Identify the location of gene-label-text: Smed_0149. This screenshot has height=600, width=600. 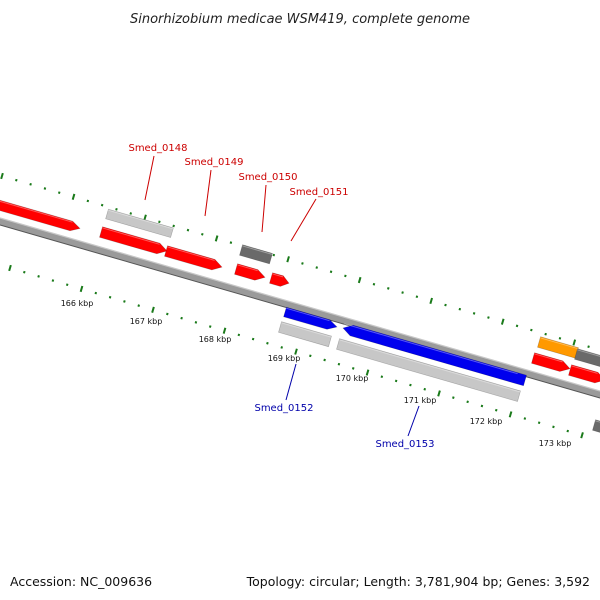
(213, 162).